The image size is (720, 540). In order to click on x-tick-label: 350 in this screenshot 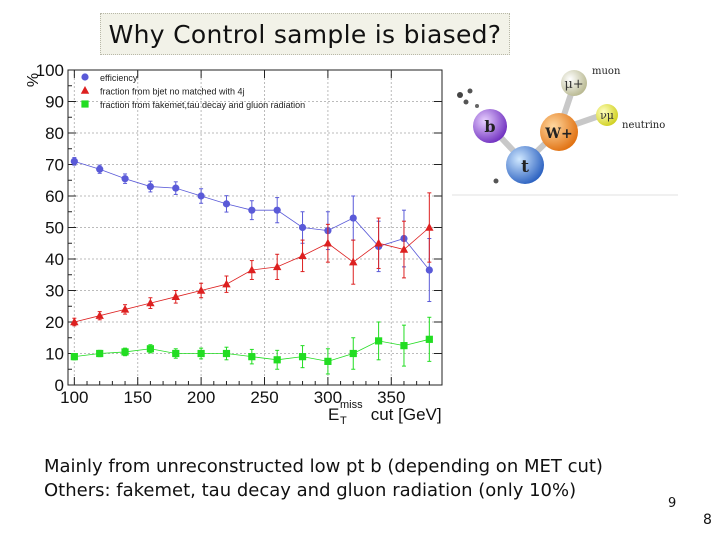, I will do `click(391, 397)`.